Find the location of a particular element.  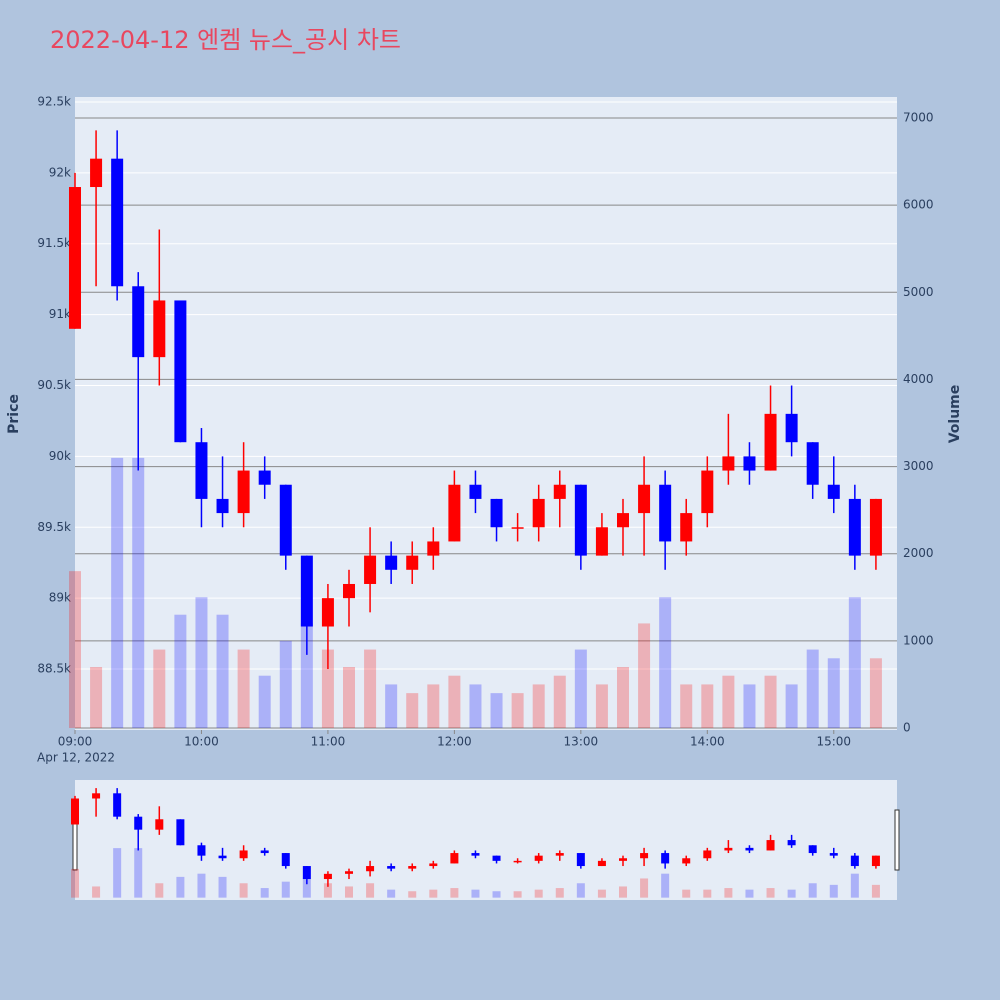

y2-tick-label: 6000 is located at coordinates (918, 205).